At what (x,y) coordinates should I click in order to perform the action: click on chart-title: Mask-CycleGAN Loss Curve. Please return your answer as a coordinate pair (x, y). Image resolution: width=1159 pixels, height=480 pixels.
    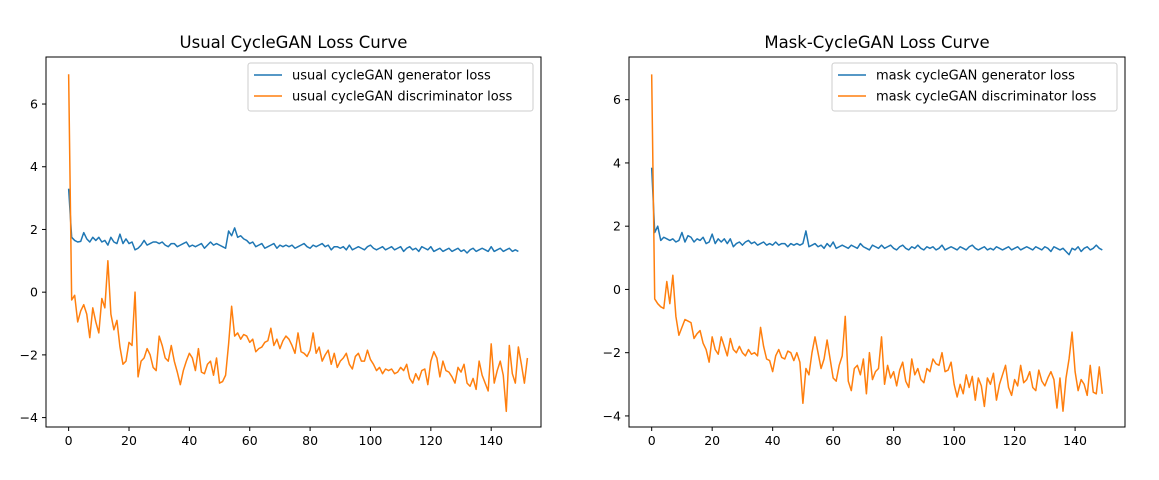
    Looking at the image, I should click on (876, 42).